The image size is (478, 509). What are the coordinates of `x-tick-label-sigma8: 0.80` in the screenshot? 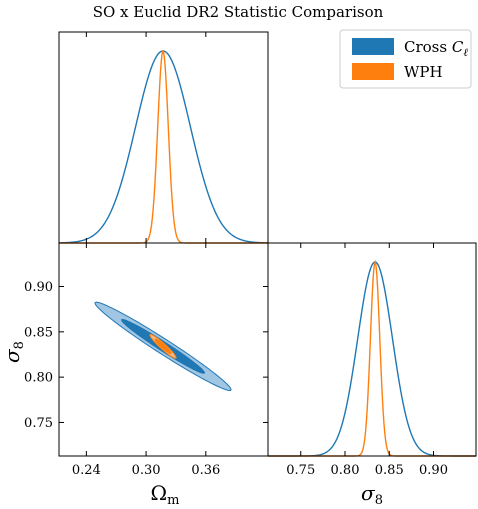 It's located at (345, 470).